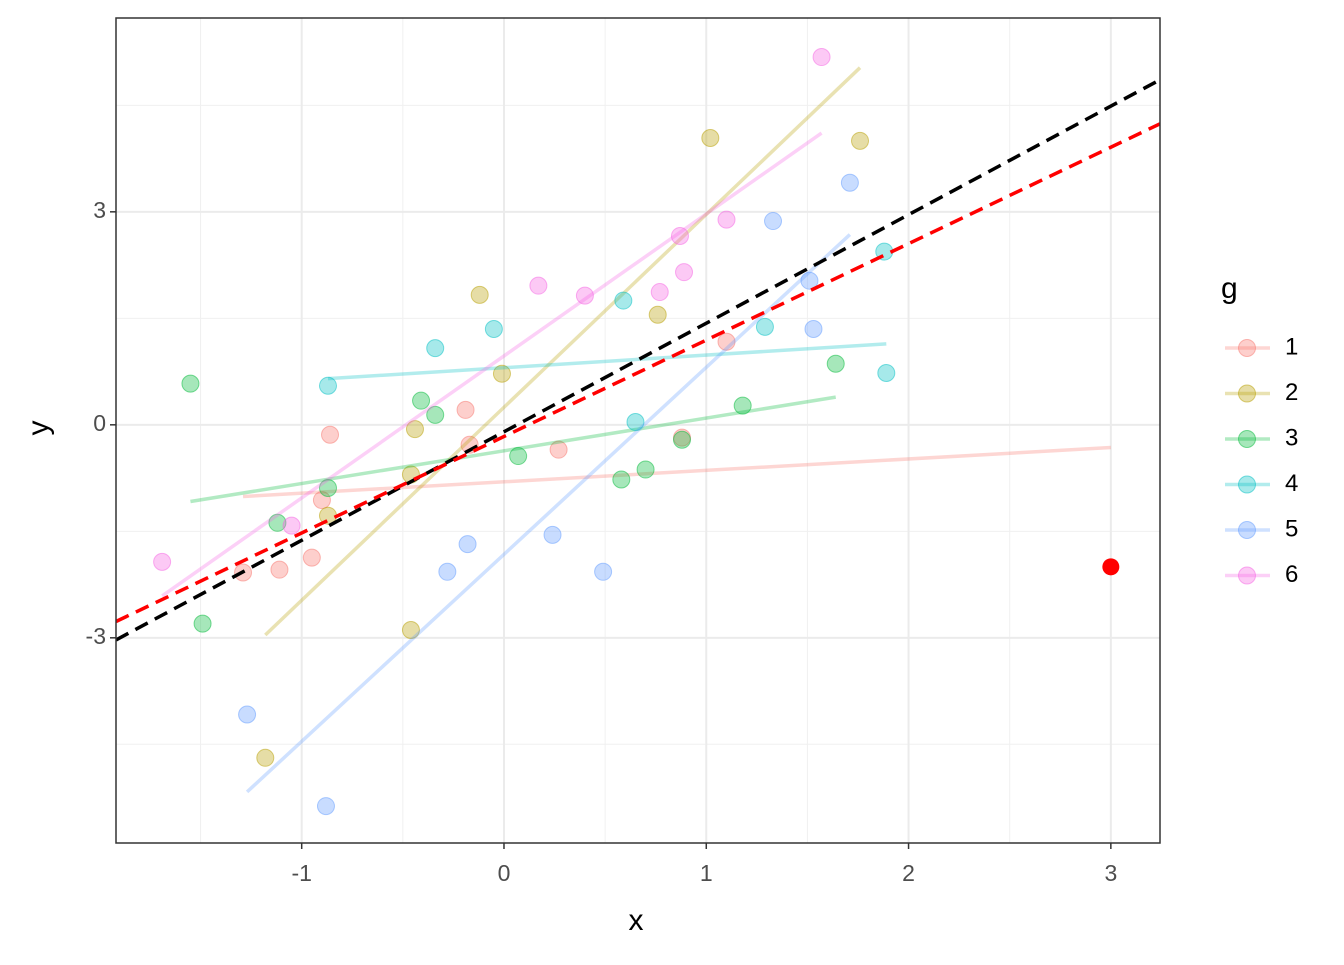 This screenshot has width=1344, height=965. I want to click on x-tick-label: 2, so click(908, 873).